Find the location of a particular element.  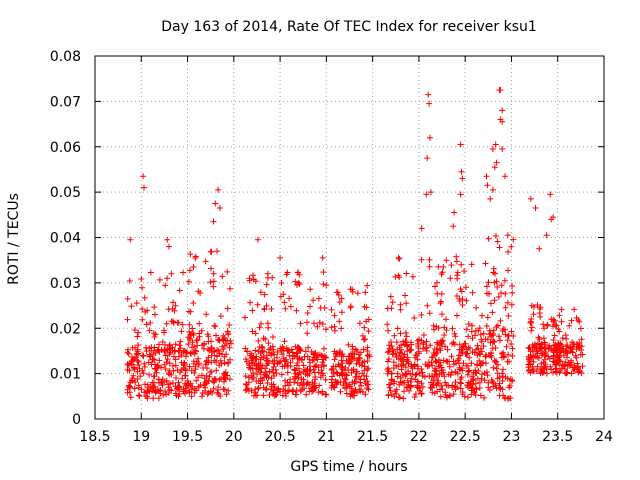

x-tick-label: 22.5 is located at coordinates (465, 437).